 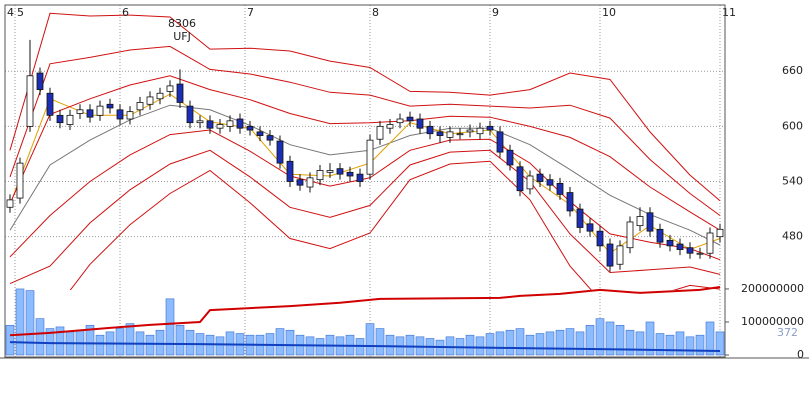 What do you see at coordinates (792, 125) in the screenshot?
I see `y-tick-label: 600` at bounding box center [792, 125].